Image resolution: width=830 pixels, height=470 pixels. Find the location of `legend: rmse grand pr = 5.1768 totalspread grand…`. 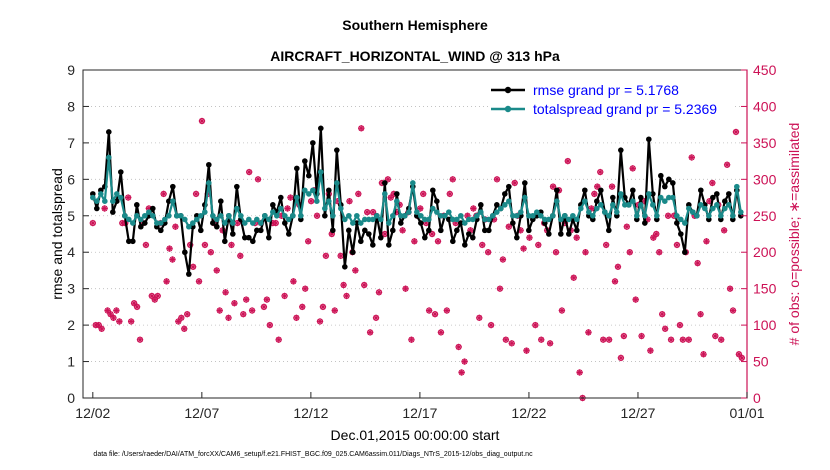

legend: rmse grand pr = 5.1768 totalspread grand… is located at coordinates (611, 100).